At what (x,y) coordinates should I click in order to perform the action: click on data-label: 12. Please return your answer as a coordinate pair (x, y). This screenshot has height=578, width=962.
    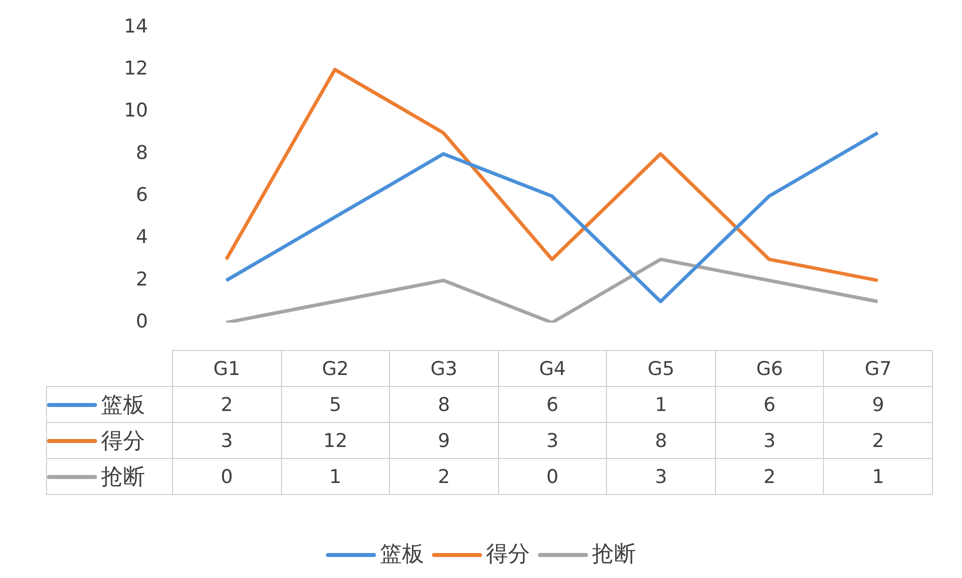
    Looking at the image, I should click on (335, 440).